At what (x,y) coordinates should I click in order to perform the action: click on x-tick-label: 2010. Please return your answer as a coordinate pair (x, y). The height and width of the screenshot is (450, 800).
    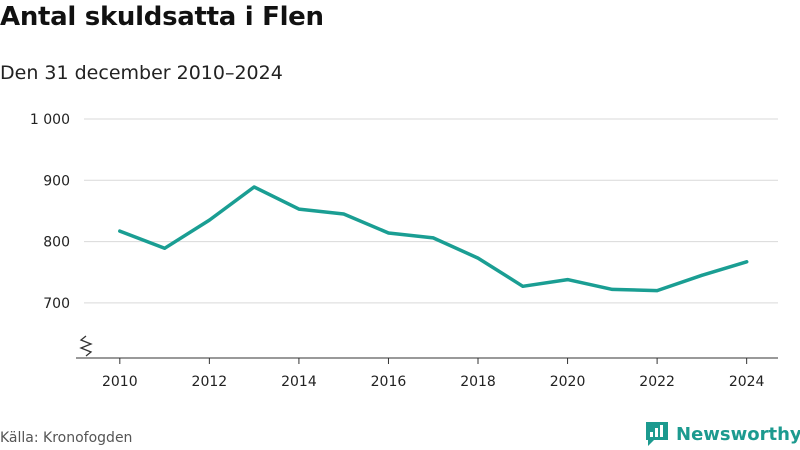
    Looking at the image, I should click on (120, 382).